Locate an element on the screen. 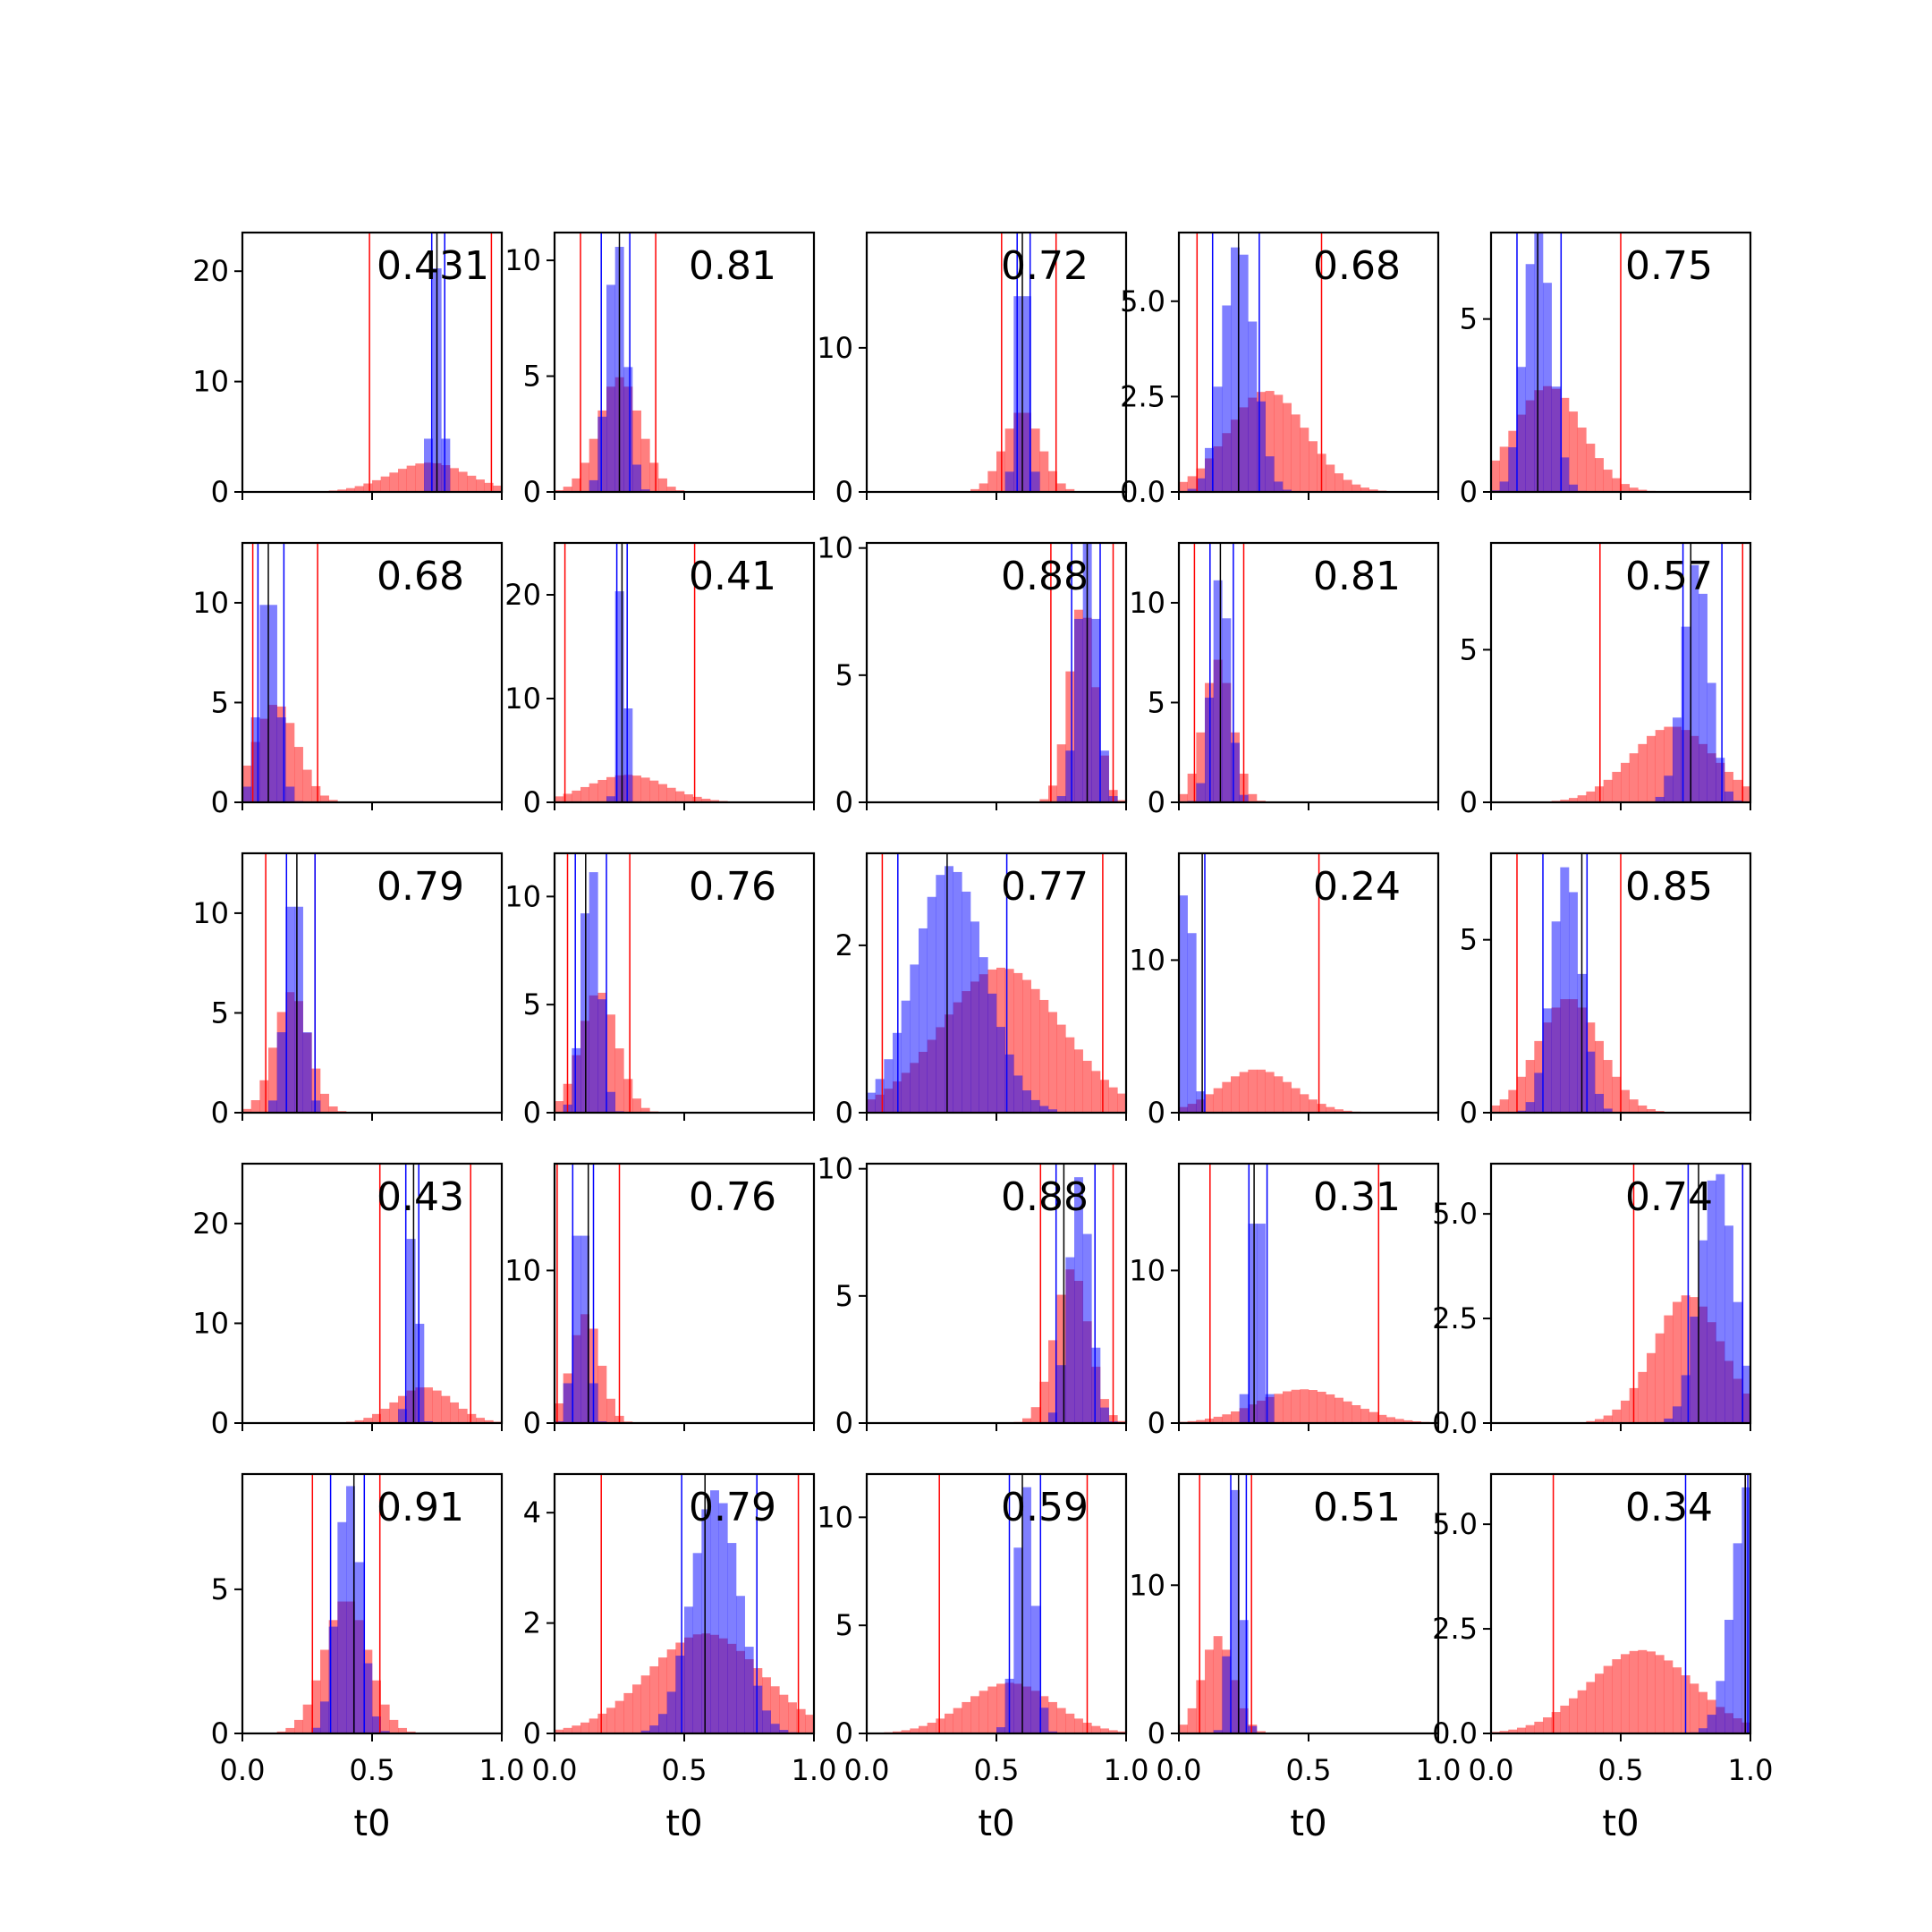 This screenshot has height=1932, width=1932. y-tick-label: 20 is located at coordinates (210, 1224).